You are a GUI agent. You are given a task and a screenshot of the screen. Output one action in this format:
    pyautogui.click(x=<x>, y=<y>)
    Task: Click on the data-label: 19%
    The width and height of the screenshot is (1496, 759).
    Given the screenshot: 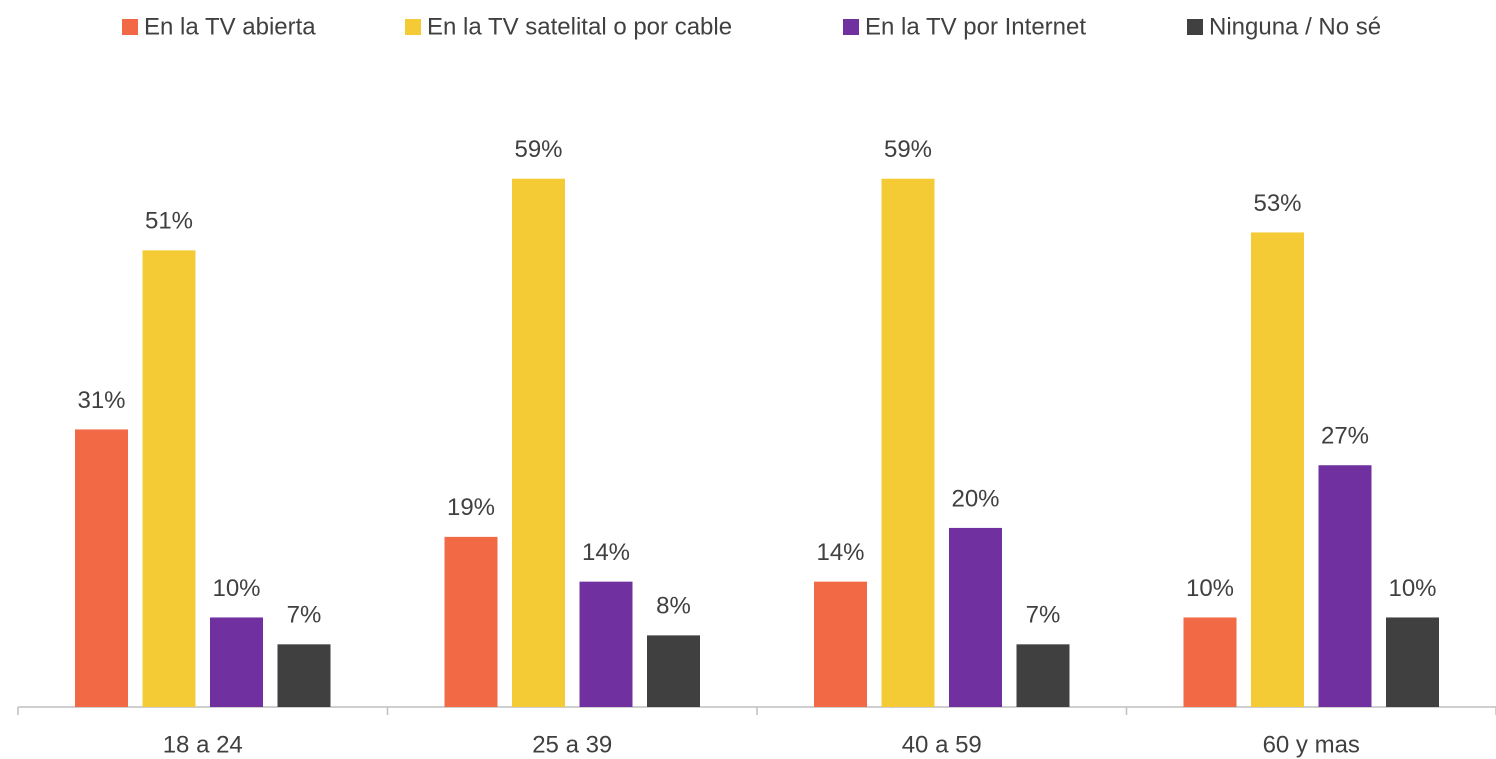 What is the action you would take?
    pyautogui.click(x=471, y=507)
    